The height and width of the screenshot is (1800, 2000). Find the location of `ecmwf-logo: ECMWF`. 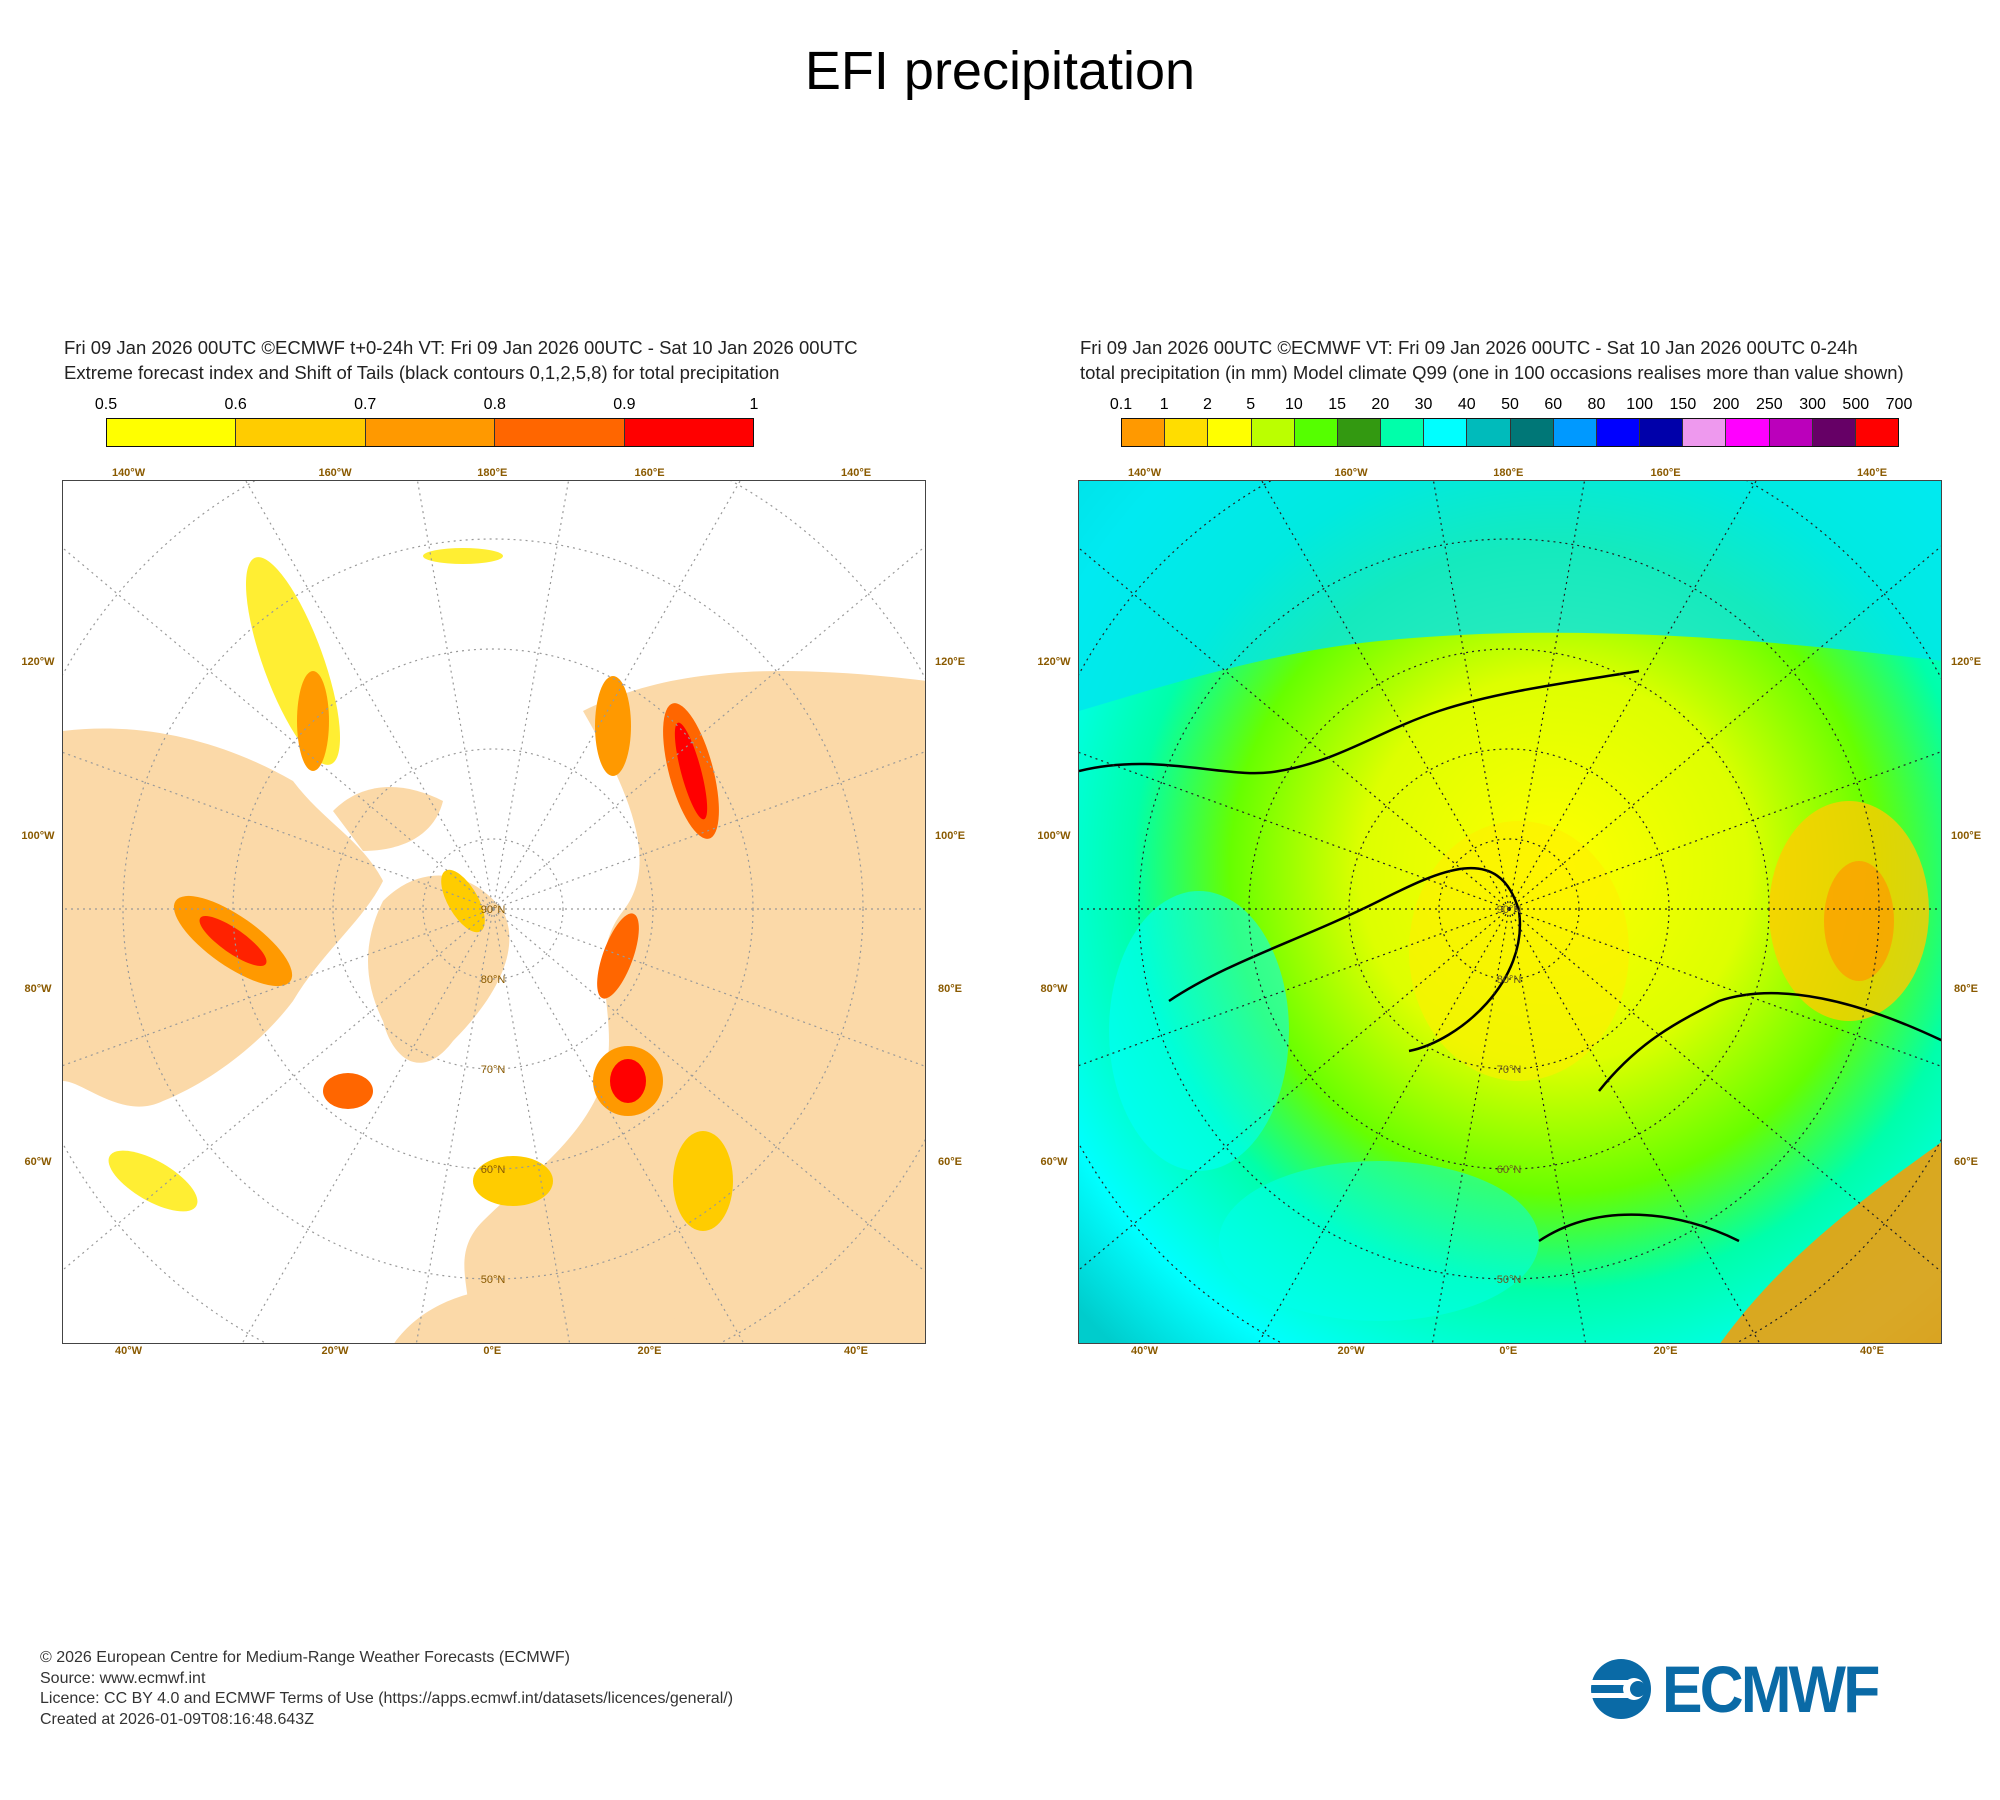

ecmwf-logo: ECMWF is located at coordinates (1775, 1689).